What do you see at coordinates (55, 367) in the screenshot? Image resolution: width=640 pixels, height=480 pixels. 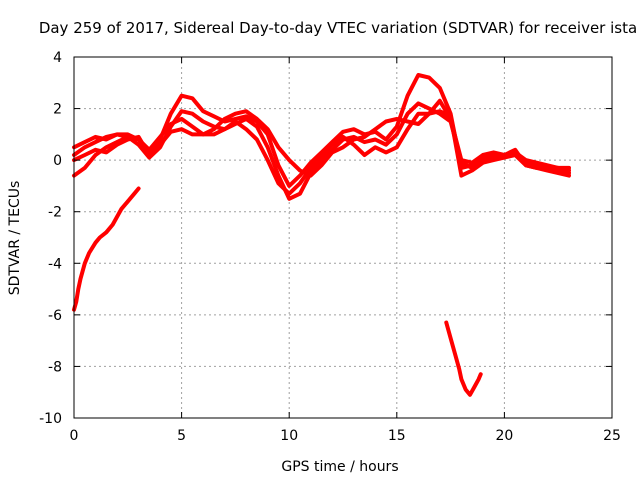 I see `y-tick-label: -8` at bounding box center [55, 367].